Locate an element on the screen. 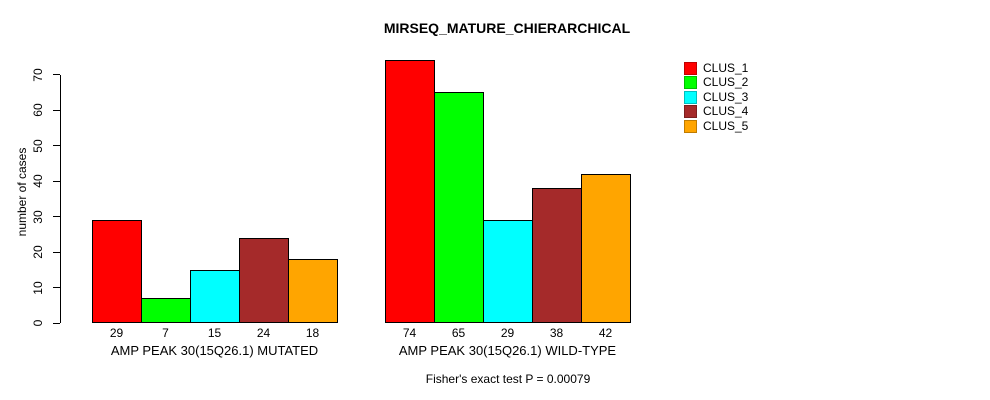 The height and width of the screenshot is (400, 990). bar-clus_3-group2 is located at coordinates (508, 271).